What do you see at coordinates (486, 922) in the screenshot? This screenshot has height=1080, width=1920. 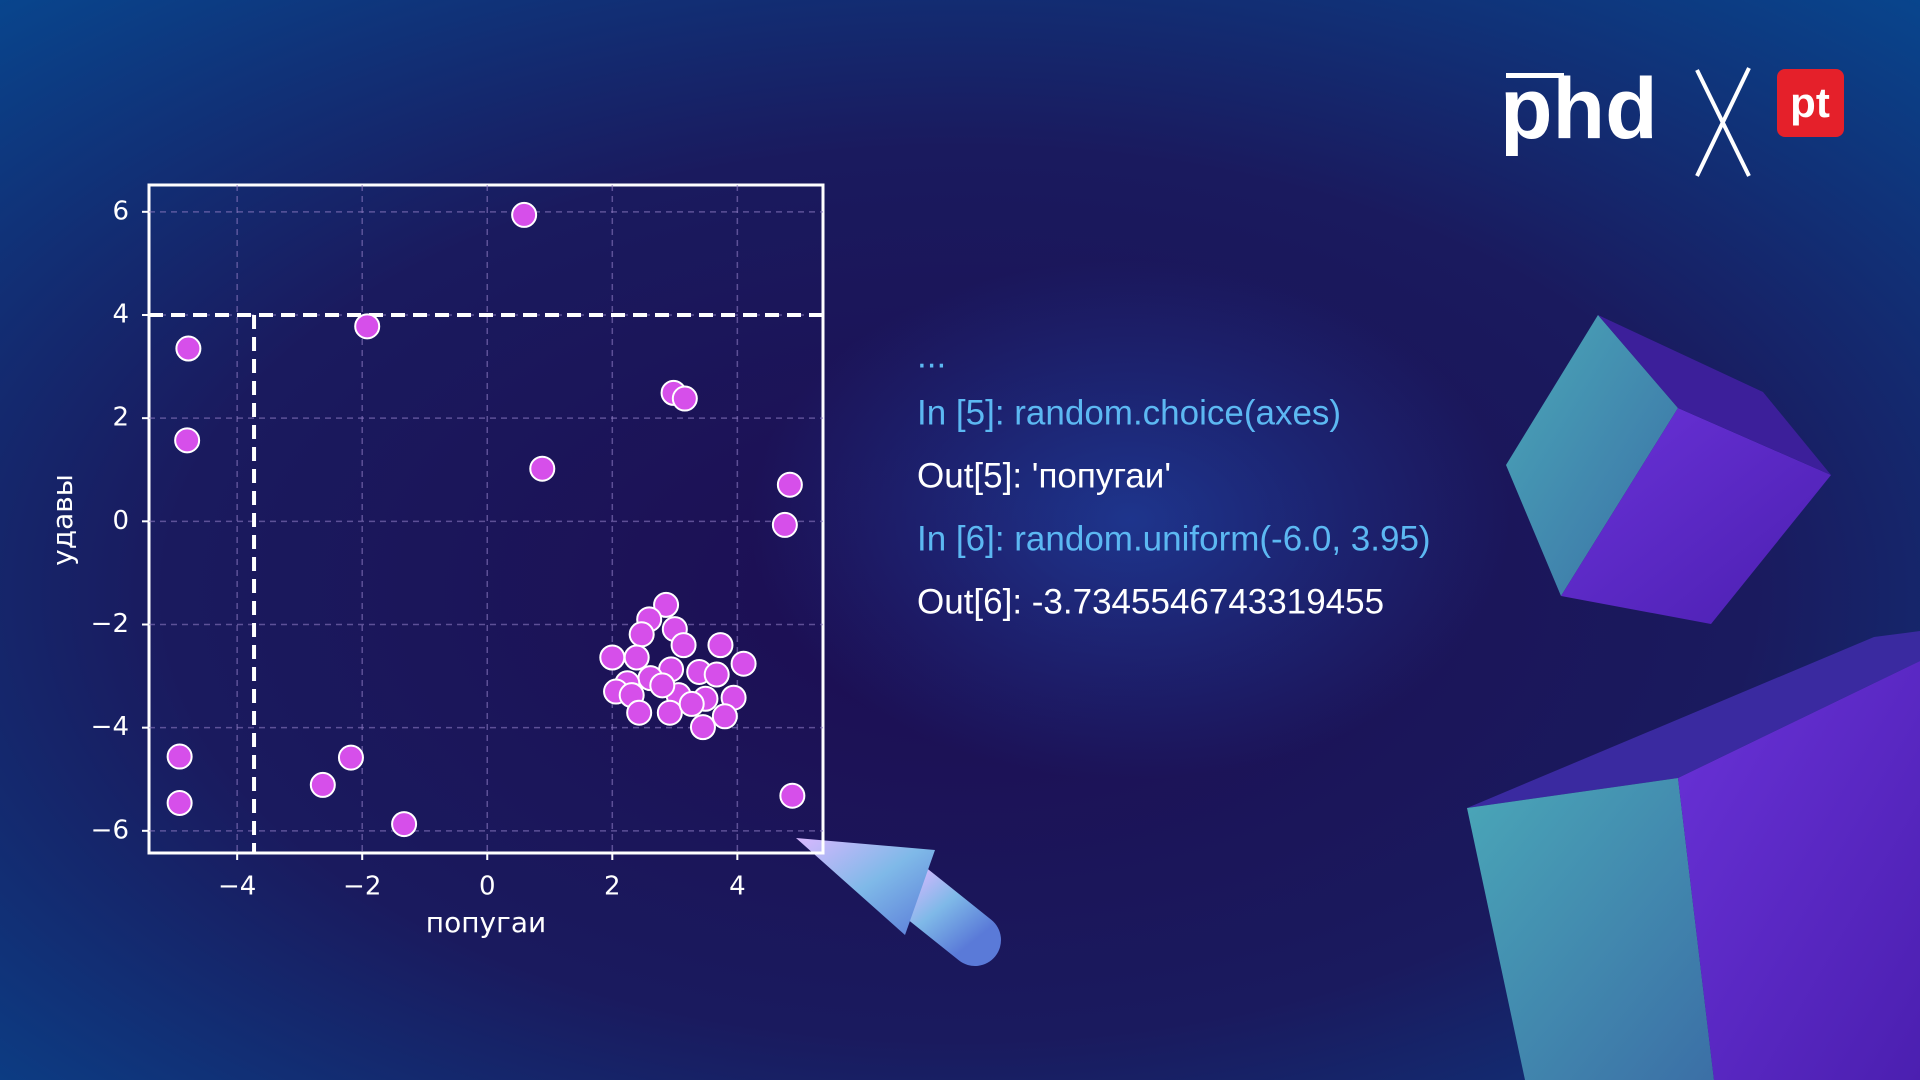 I see `x-axis-label: попугаи` at bounding box center [486, 922].